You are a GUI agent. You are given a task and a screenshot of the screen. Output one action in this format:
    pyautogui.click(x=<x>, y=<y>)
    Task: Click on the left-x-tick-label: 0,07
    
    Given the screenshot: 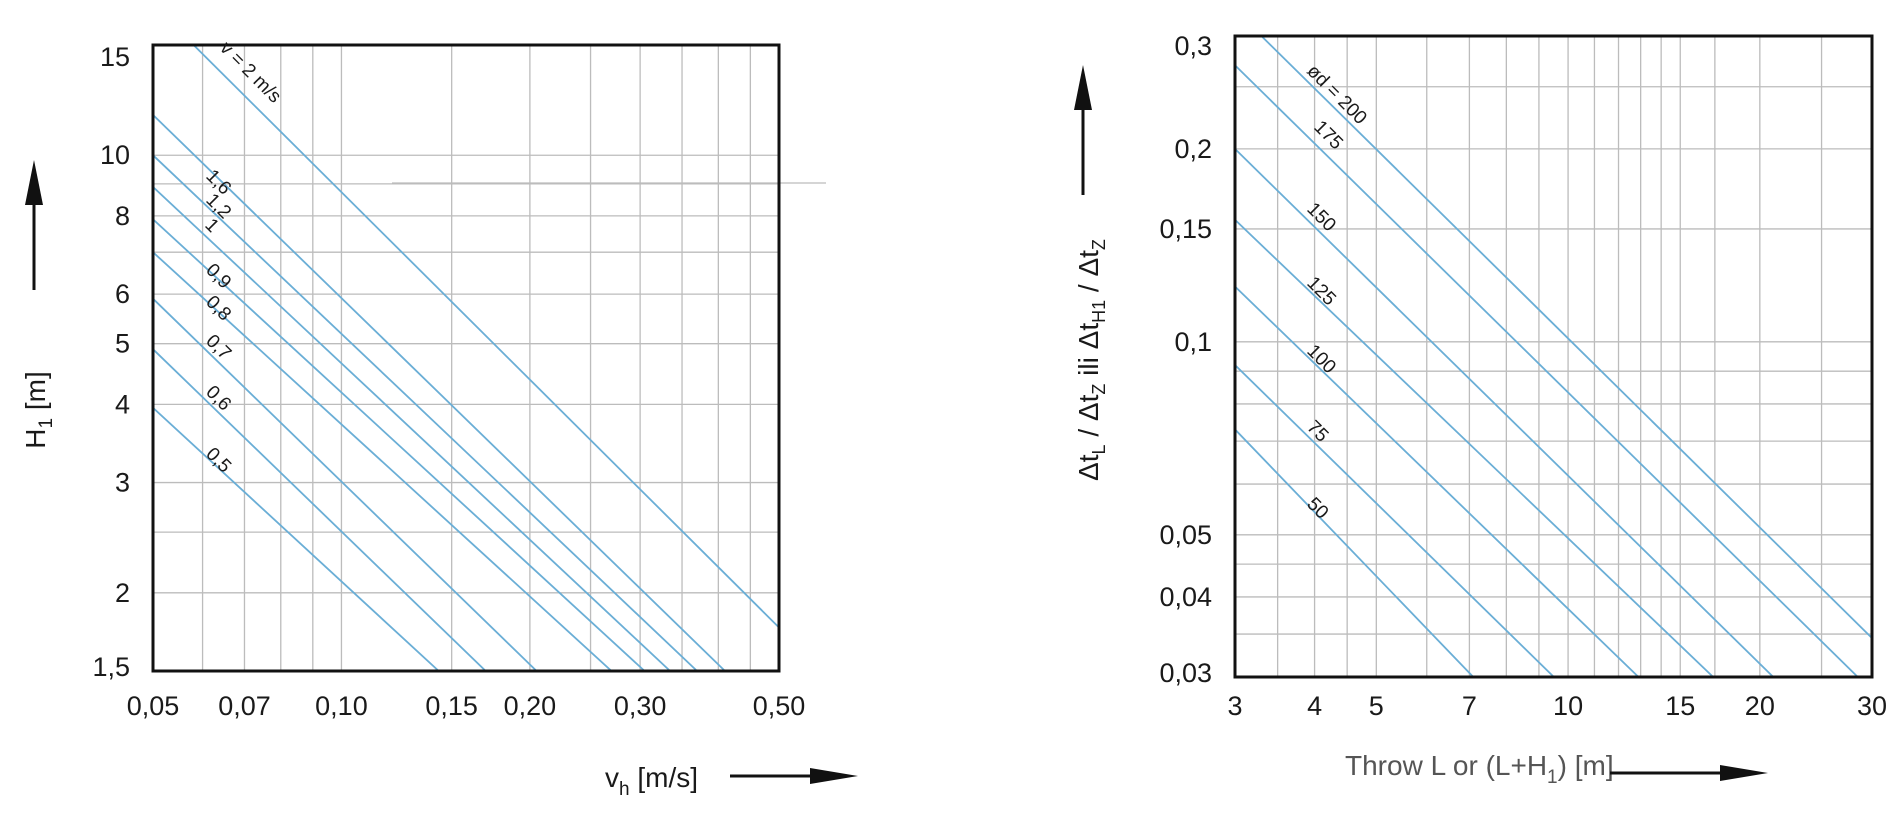 What is the action you would take?
    pyautogui.click(x=244, y=706)
    